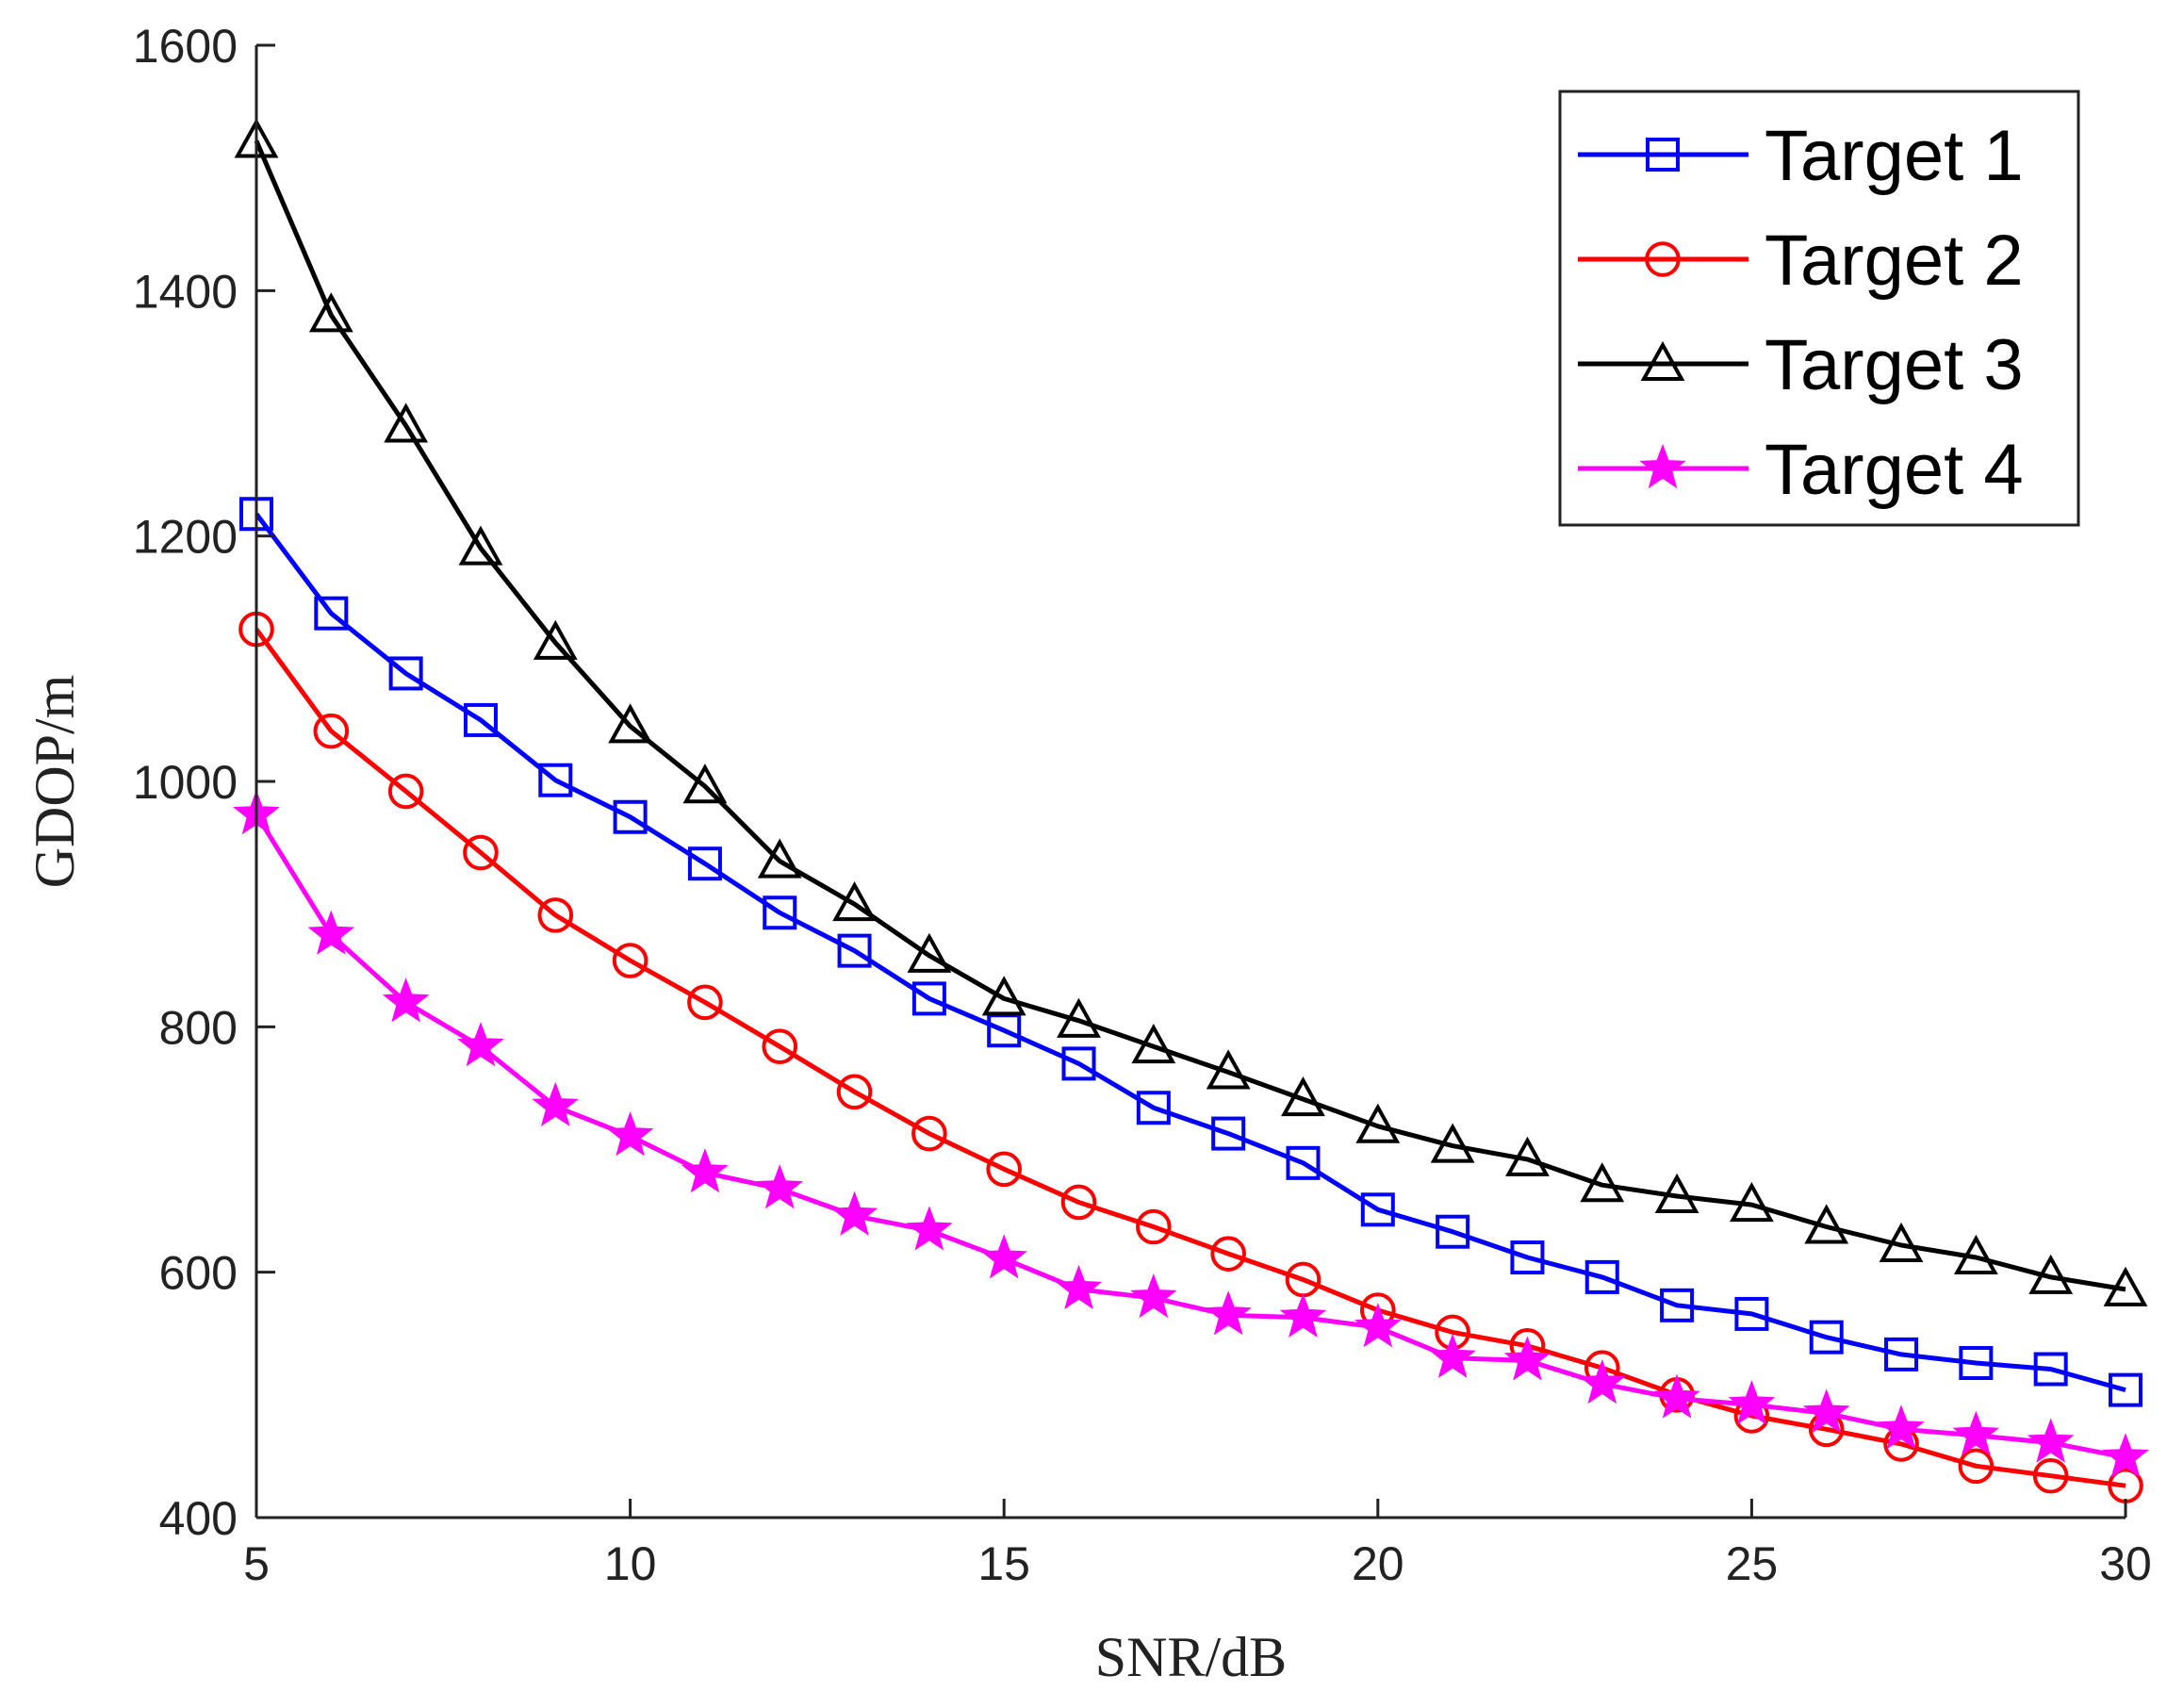 This screenshot has height=1708, width=2167. I want to click on y-tick-label: 800, so click(198, 1027).